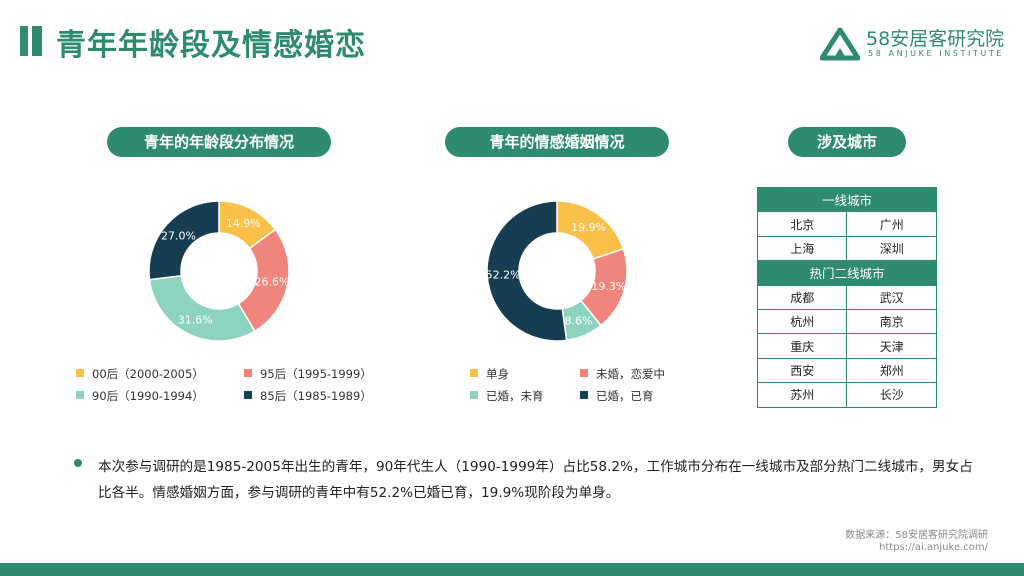 Image resolution: width=1024 pixels, height=576 pixels. I want to click on title-accent-bar, so click(24, 41).